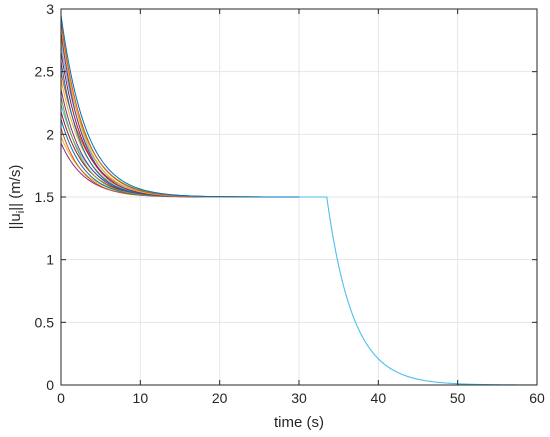  I want to click on x-tick-label: 0, so click(61, 398).